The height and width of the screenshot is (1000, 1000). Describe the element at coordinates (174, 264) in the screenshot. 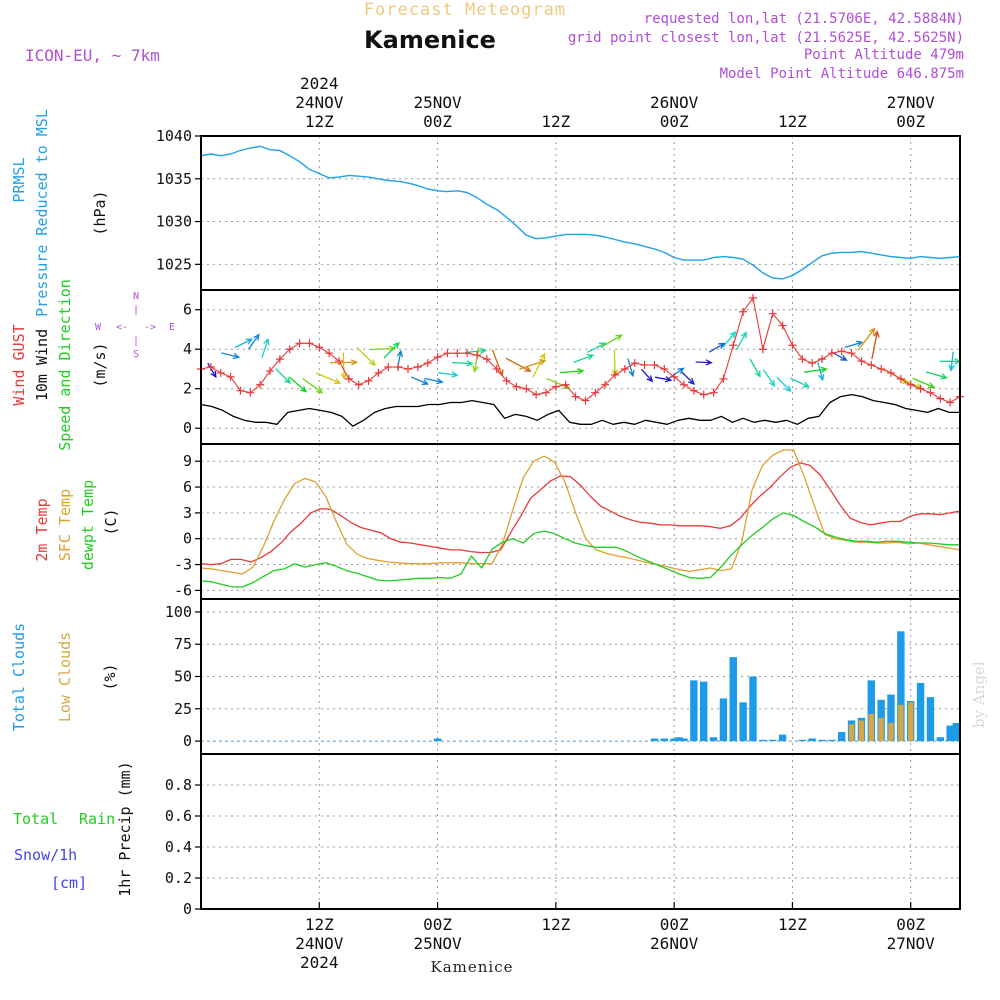

I see `y-tick-label: 1025` at that location.